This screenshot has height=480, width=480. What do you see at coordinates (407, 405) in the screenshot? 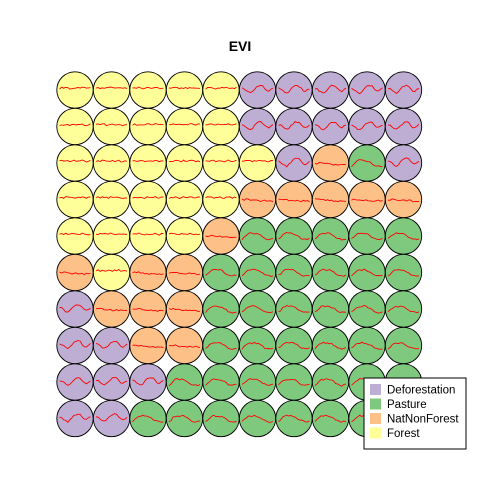
I see `legend-label: Pasture` at bounding box center [407, 405].